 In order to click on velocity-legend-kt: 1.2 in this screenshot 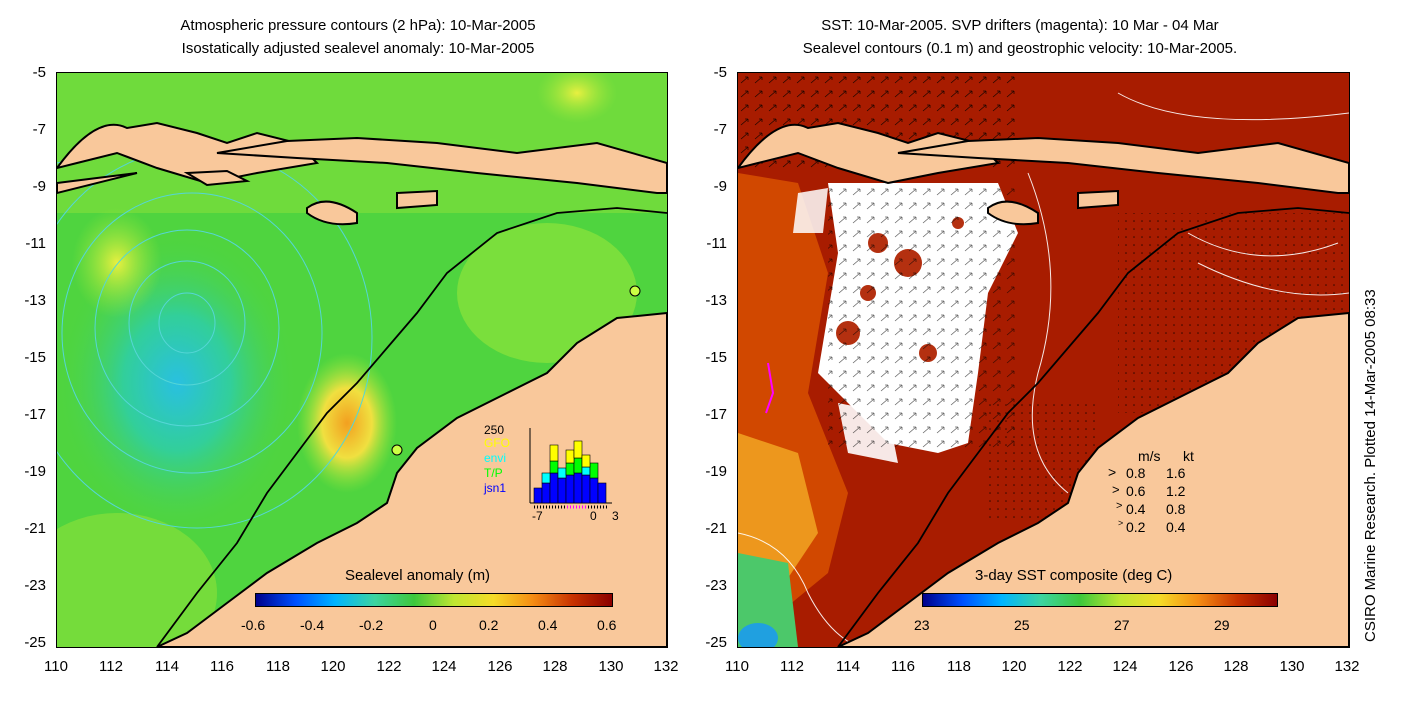, I will do `click(1176, 491)`.